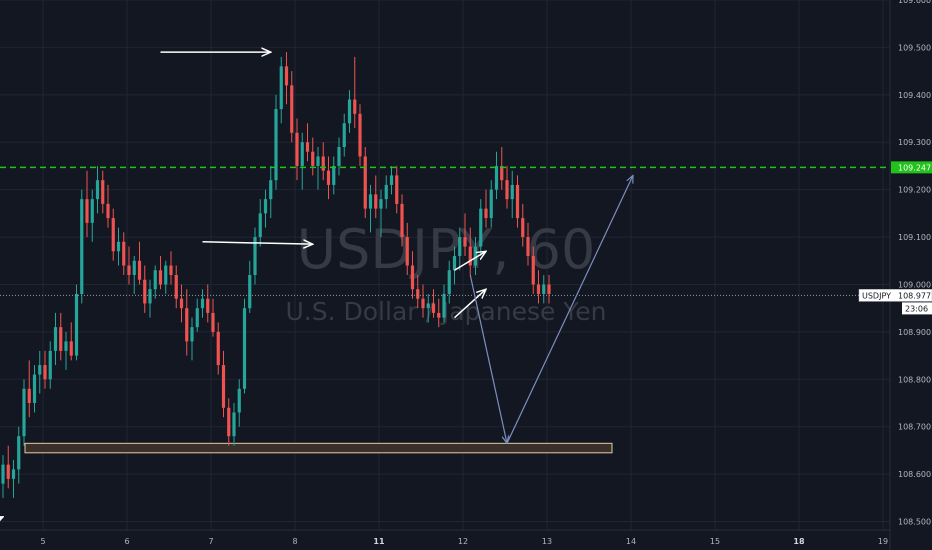 This screenshot has width=932, height=550. I want to click on price-tick-label: 109.000, so click(914, 284).